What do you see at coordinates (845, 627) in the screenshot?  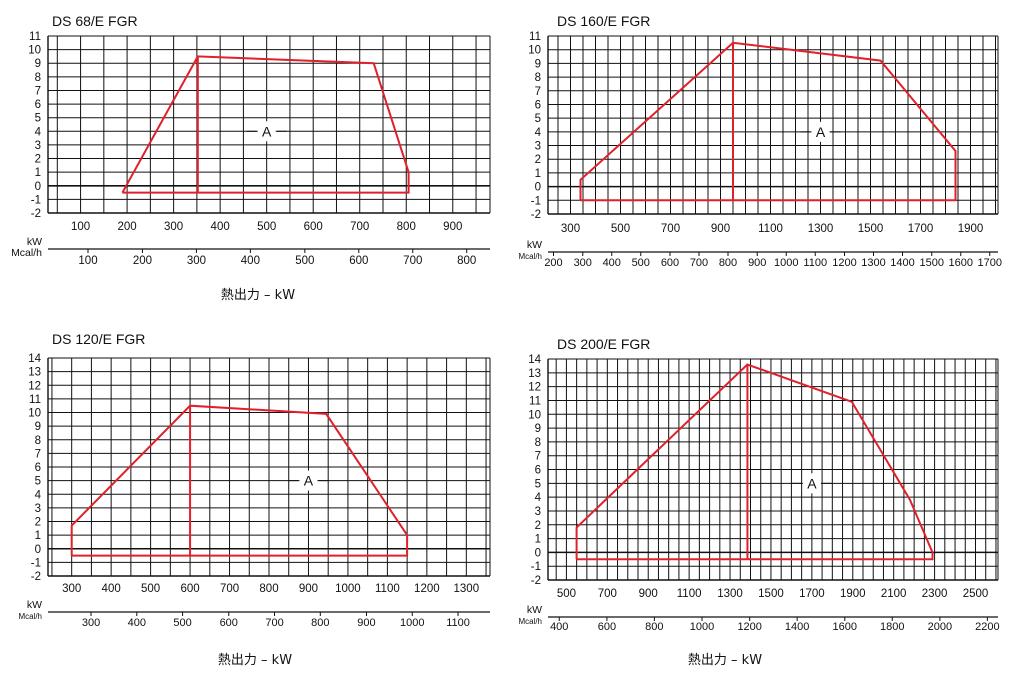 I see `x-tick-label-mcal: 1600` at bounding box center [845, 627].